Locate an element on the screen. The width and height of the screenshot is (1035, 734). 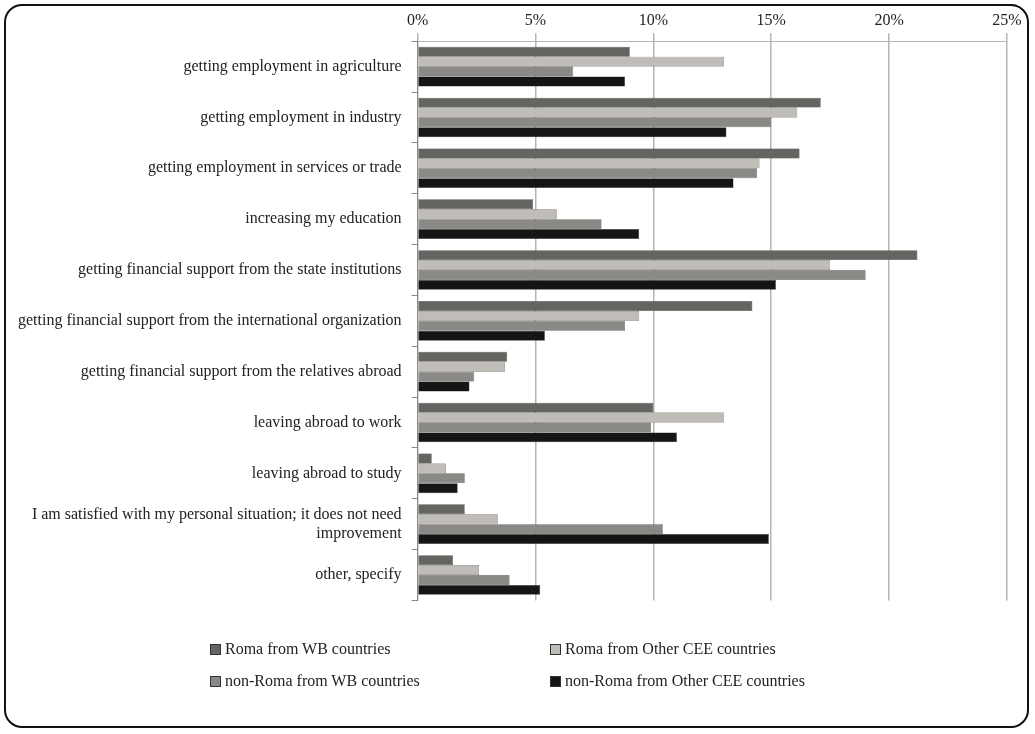
x-tick-label: 25% is located at coordinates (1007, 19).